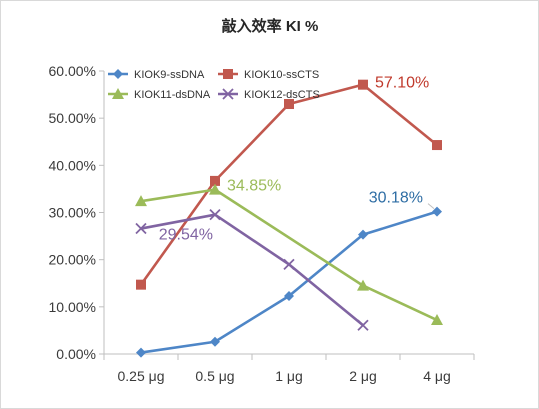 The image size is (539, 409). I want to click on data-label-leader, so click(431, 206).